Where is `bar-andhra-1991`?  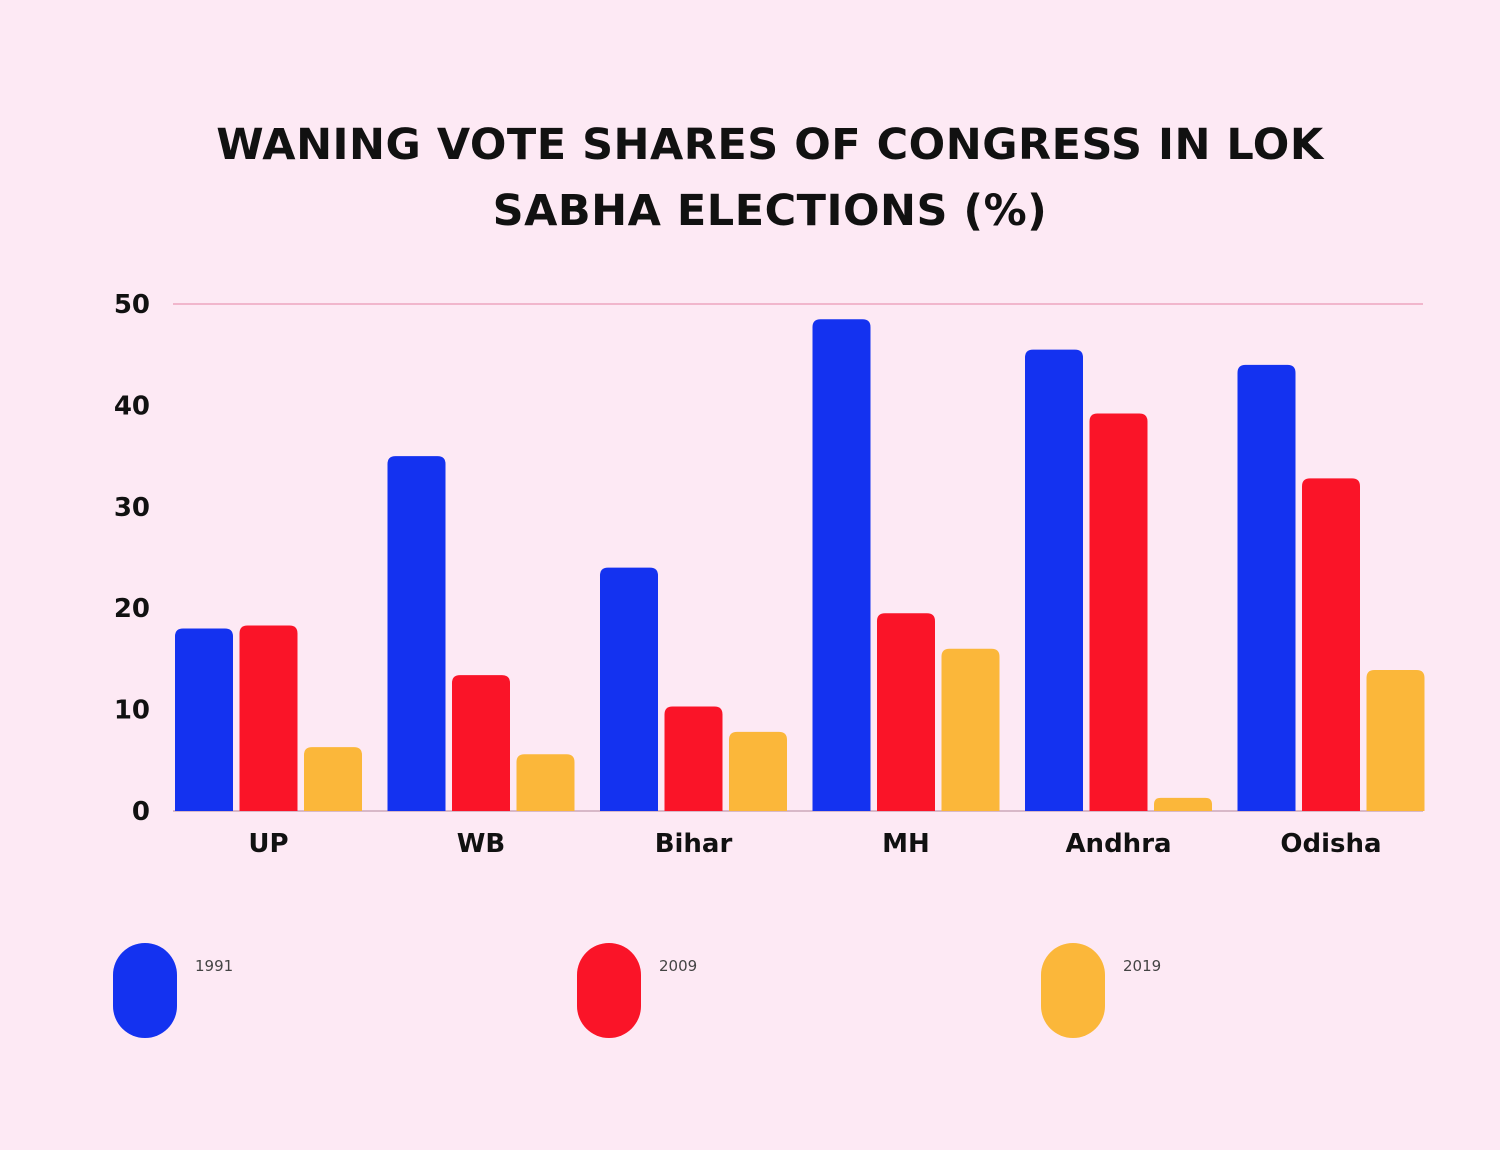
bar-andhra-1991 is located at coordinates (1054, 580).